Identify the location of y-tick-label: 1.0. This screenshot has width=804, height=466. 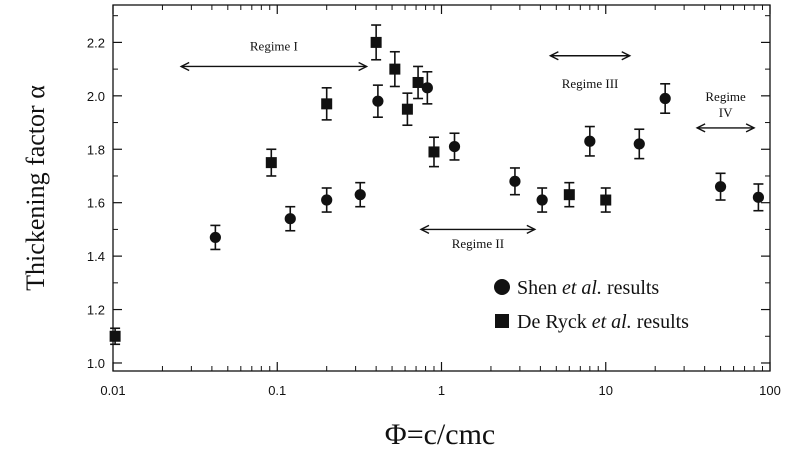
(96, 363).